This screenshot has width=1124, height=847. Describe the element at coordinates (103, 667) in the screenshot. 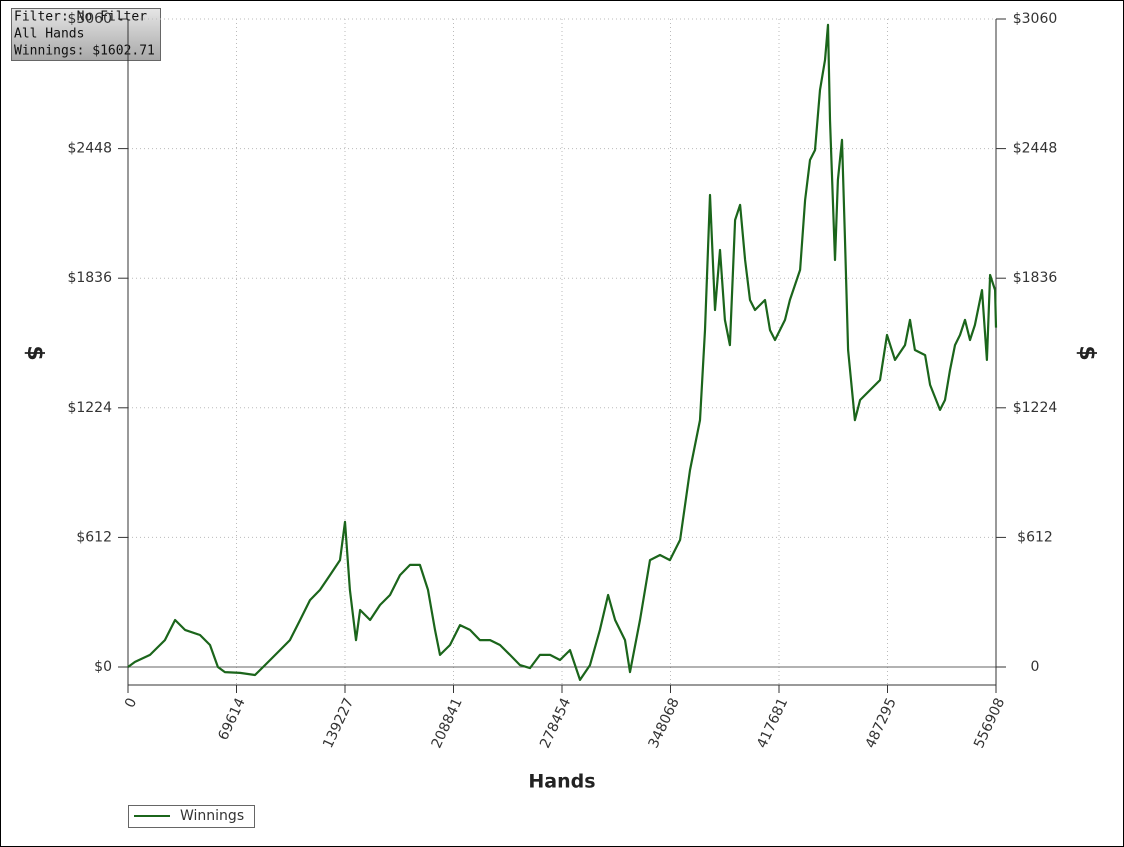

I see `y-tick-label: $0` at that location.